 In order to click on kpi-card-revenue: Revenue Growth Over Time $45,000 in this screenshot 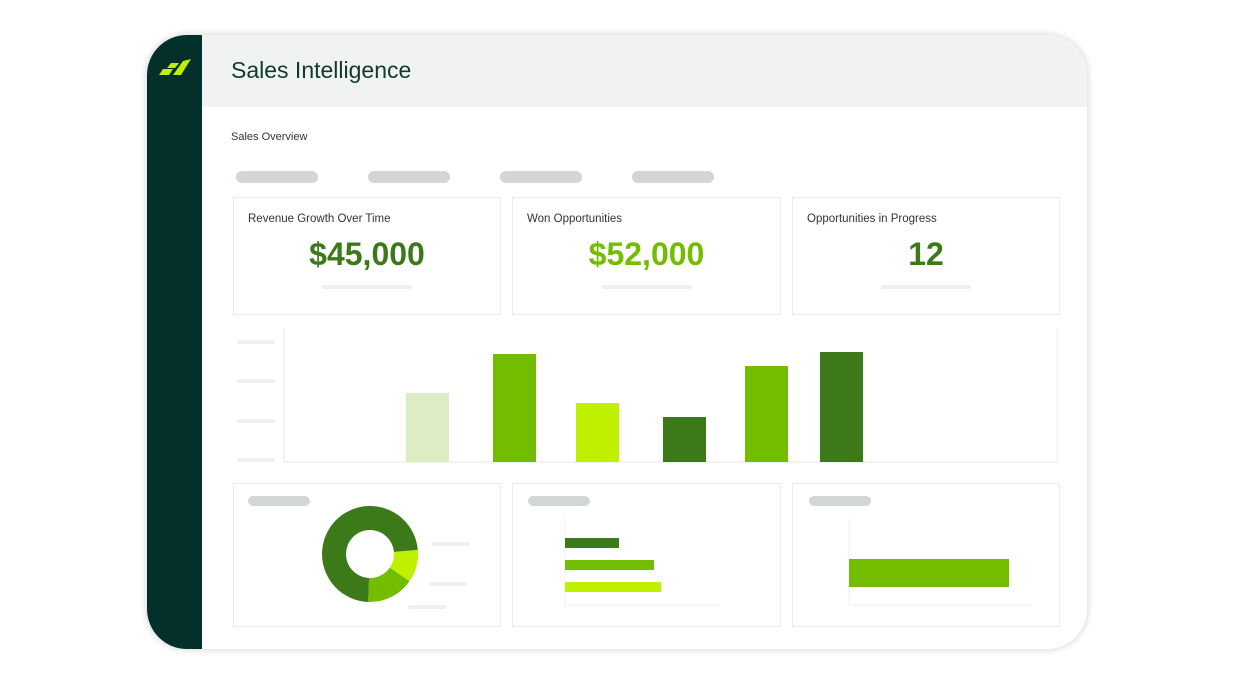, I will do `click(367, 256)`.